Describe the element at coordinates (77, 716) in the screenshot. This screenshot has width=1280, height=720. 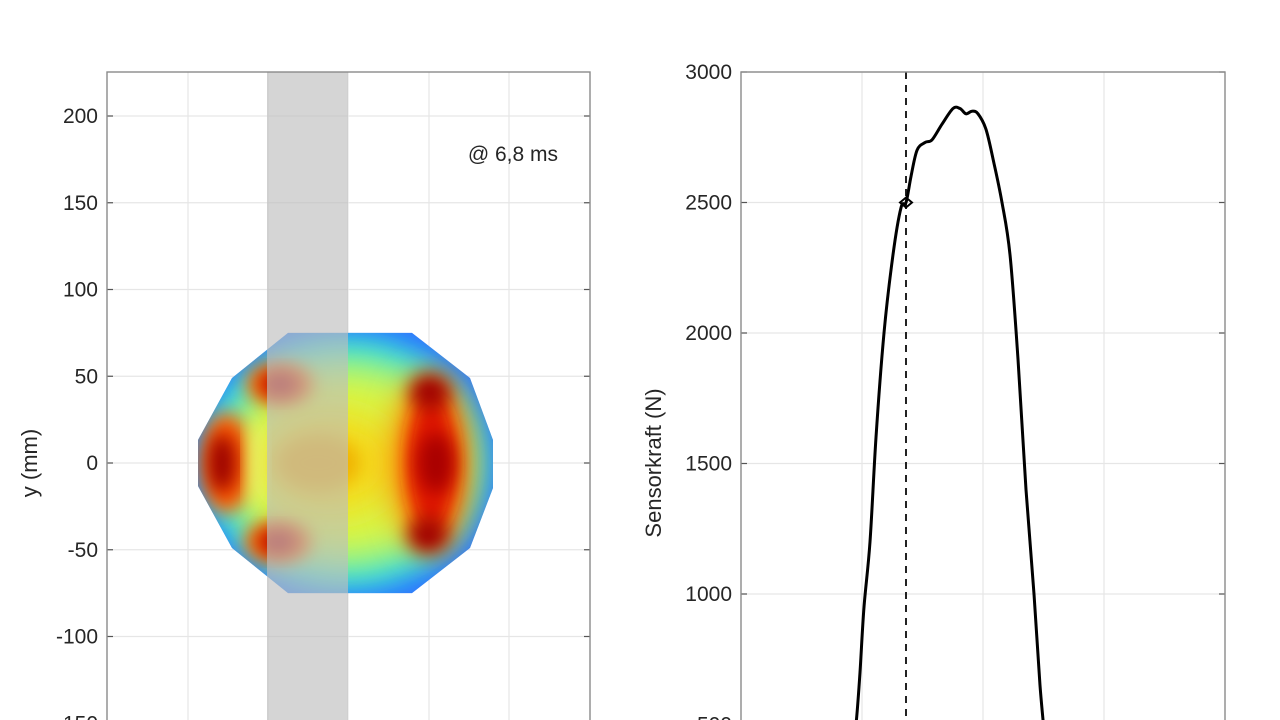
I see `heatmap-y-tick-label: -150` at that location.